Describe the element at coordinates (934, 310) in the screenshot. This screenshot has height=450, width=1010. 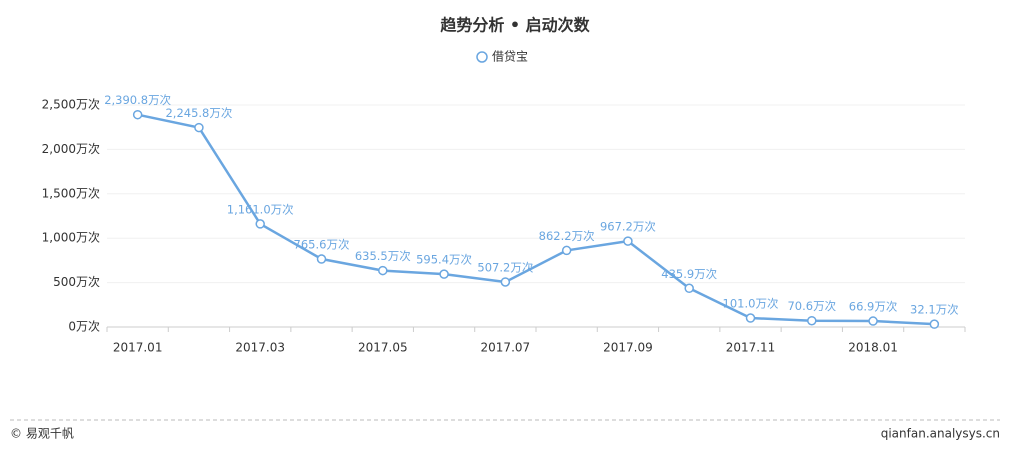
I see `data-label: 32.1万次` at that location.